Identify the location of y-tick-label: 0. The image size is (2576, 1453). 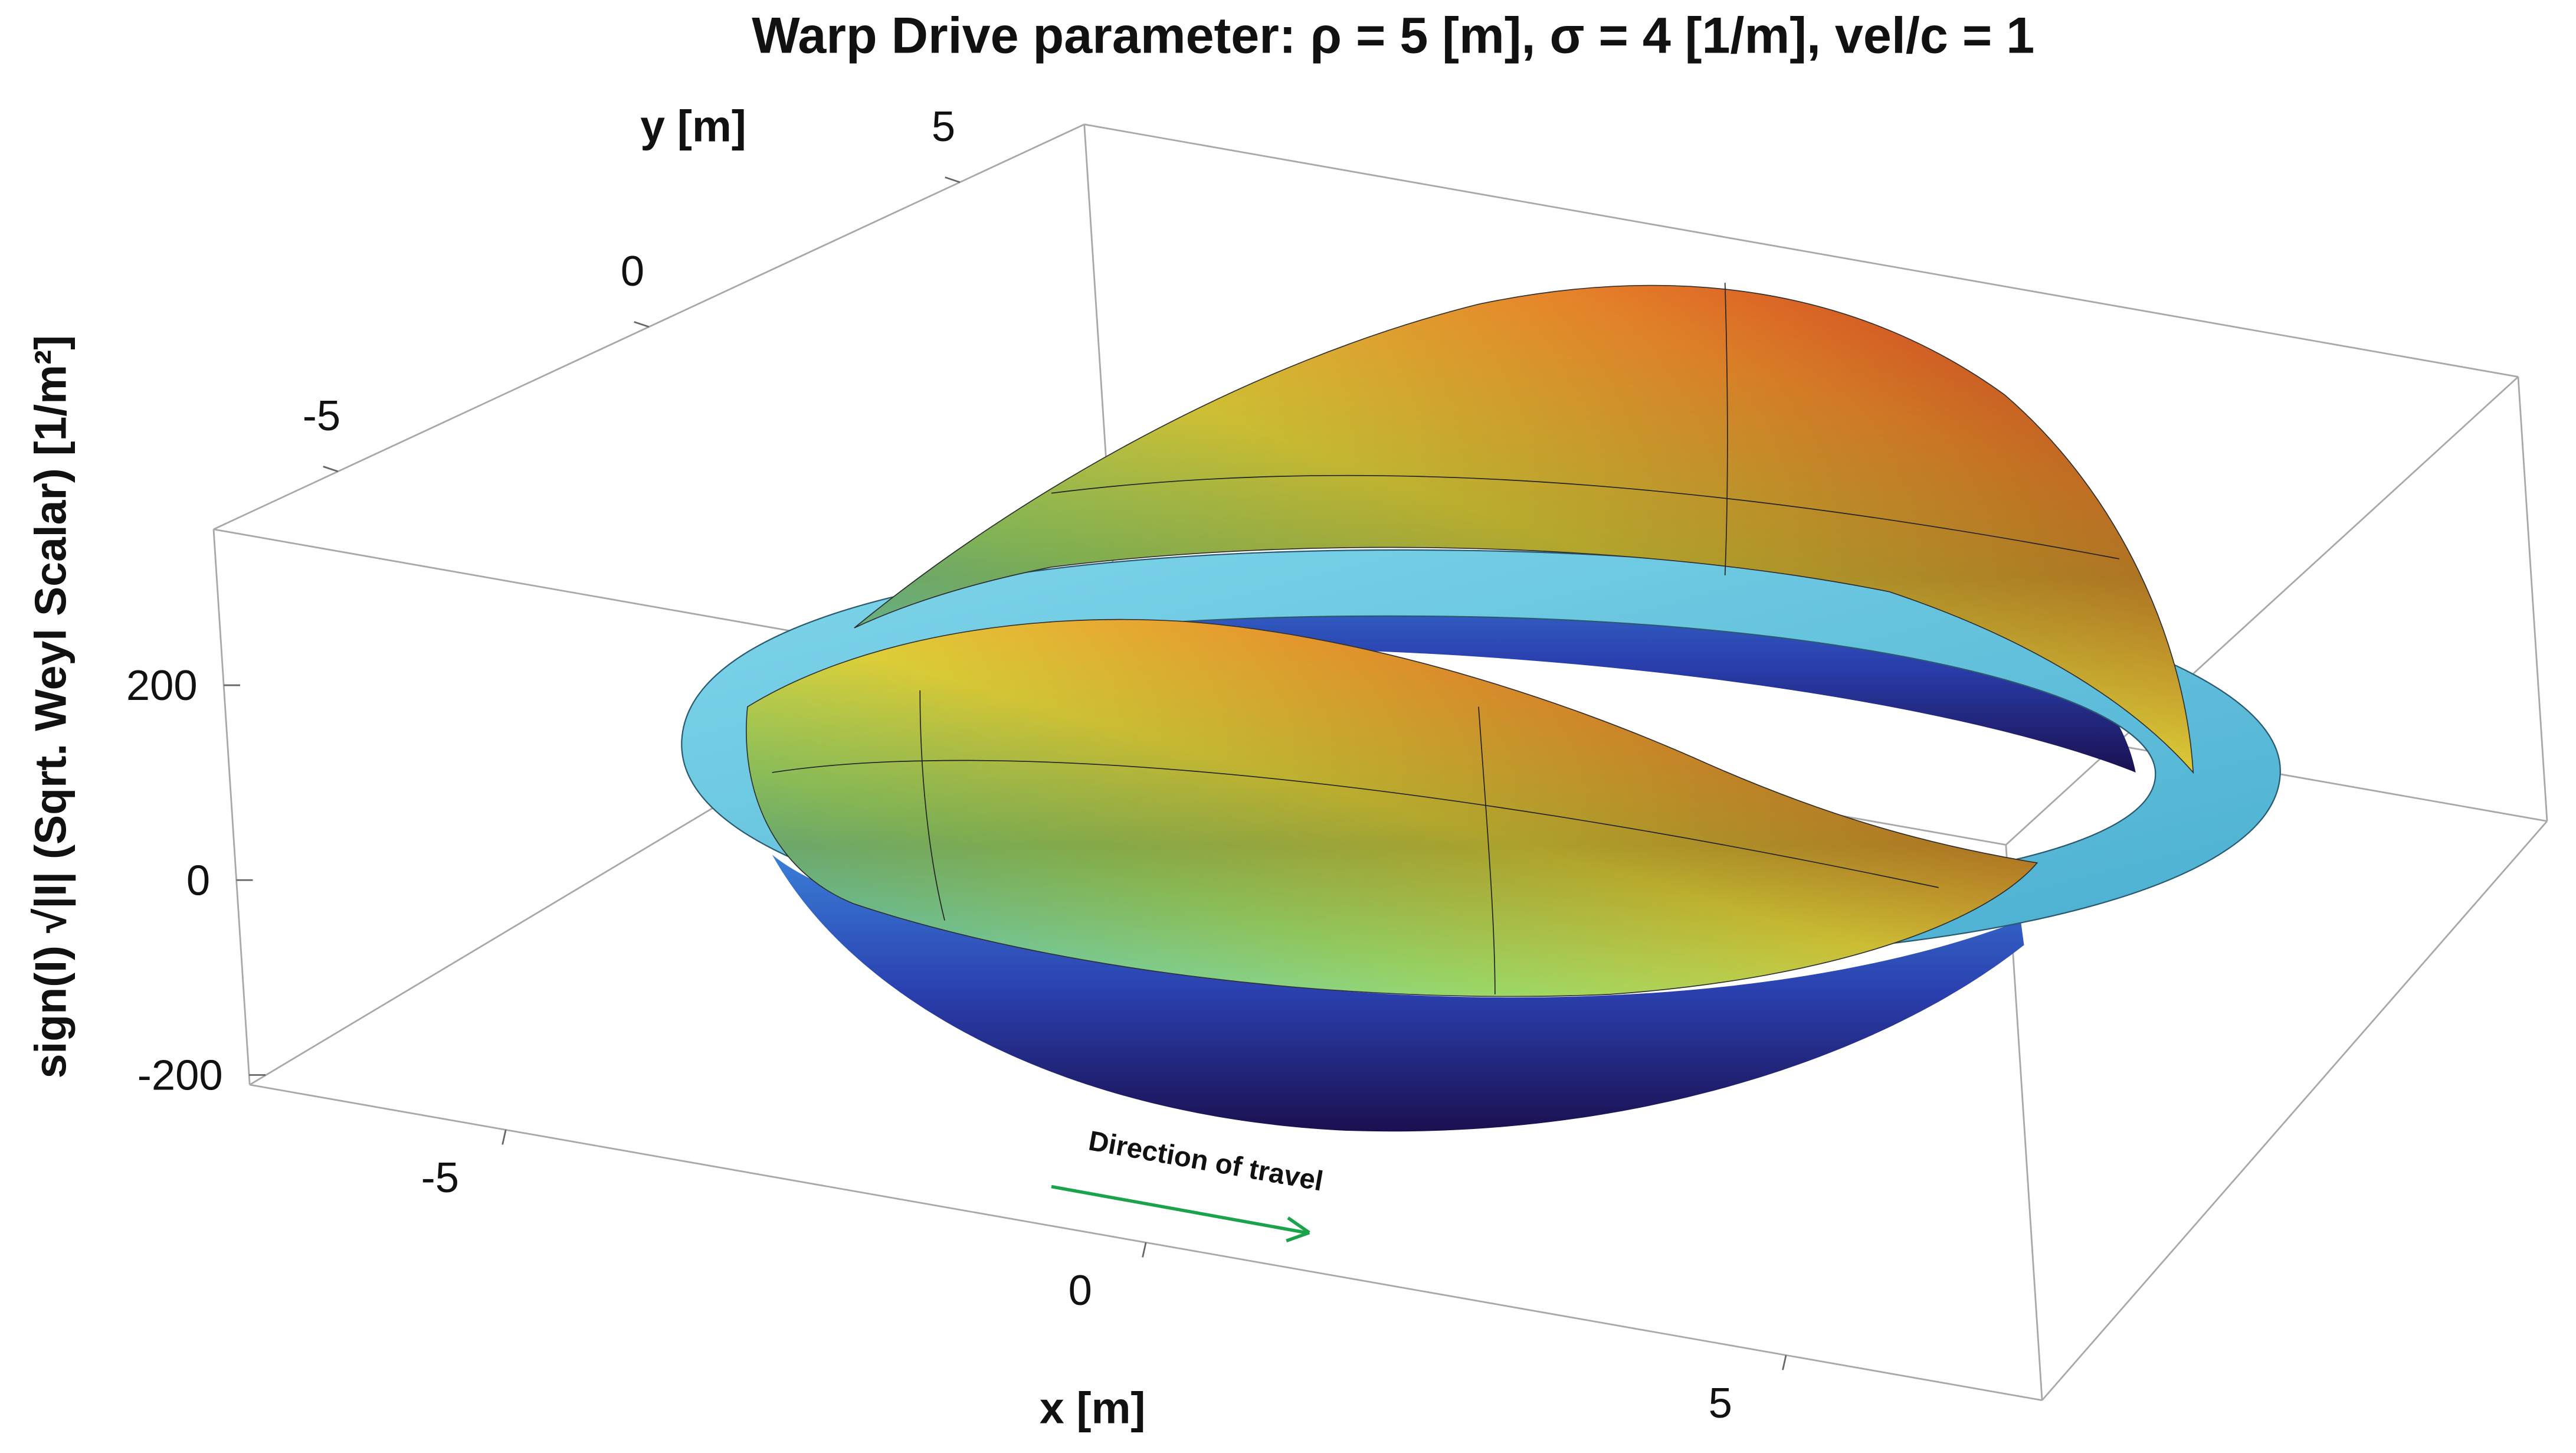
(632, 271).